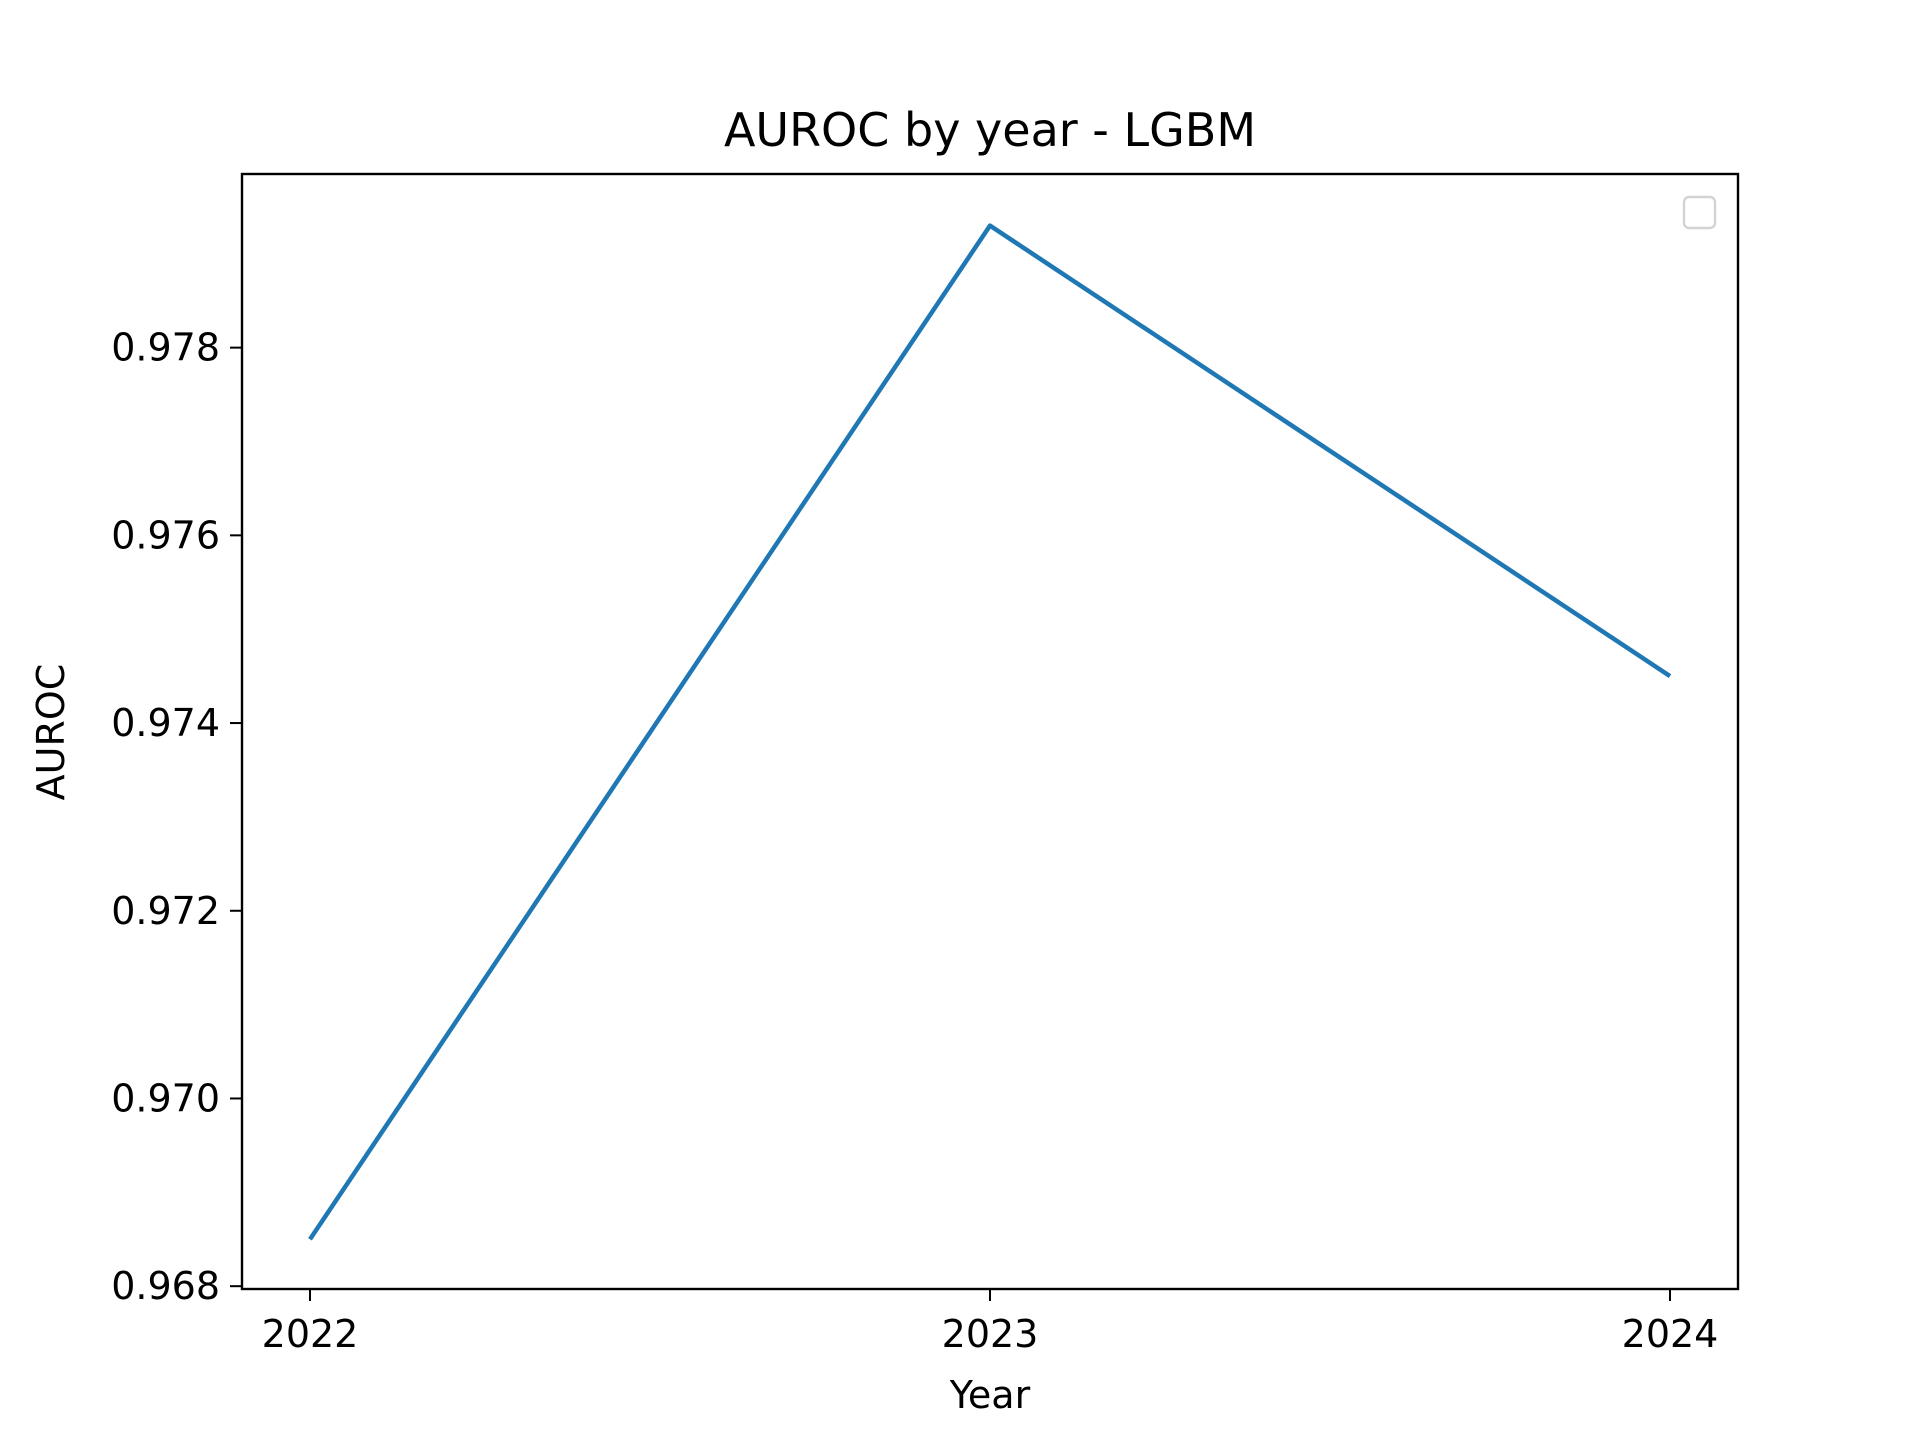  I want to click on y-tick-label: 0.978, so click(165, 348).